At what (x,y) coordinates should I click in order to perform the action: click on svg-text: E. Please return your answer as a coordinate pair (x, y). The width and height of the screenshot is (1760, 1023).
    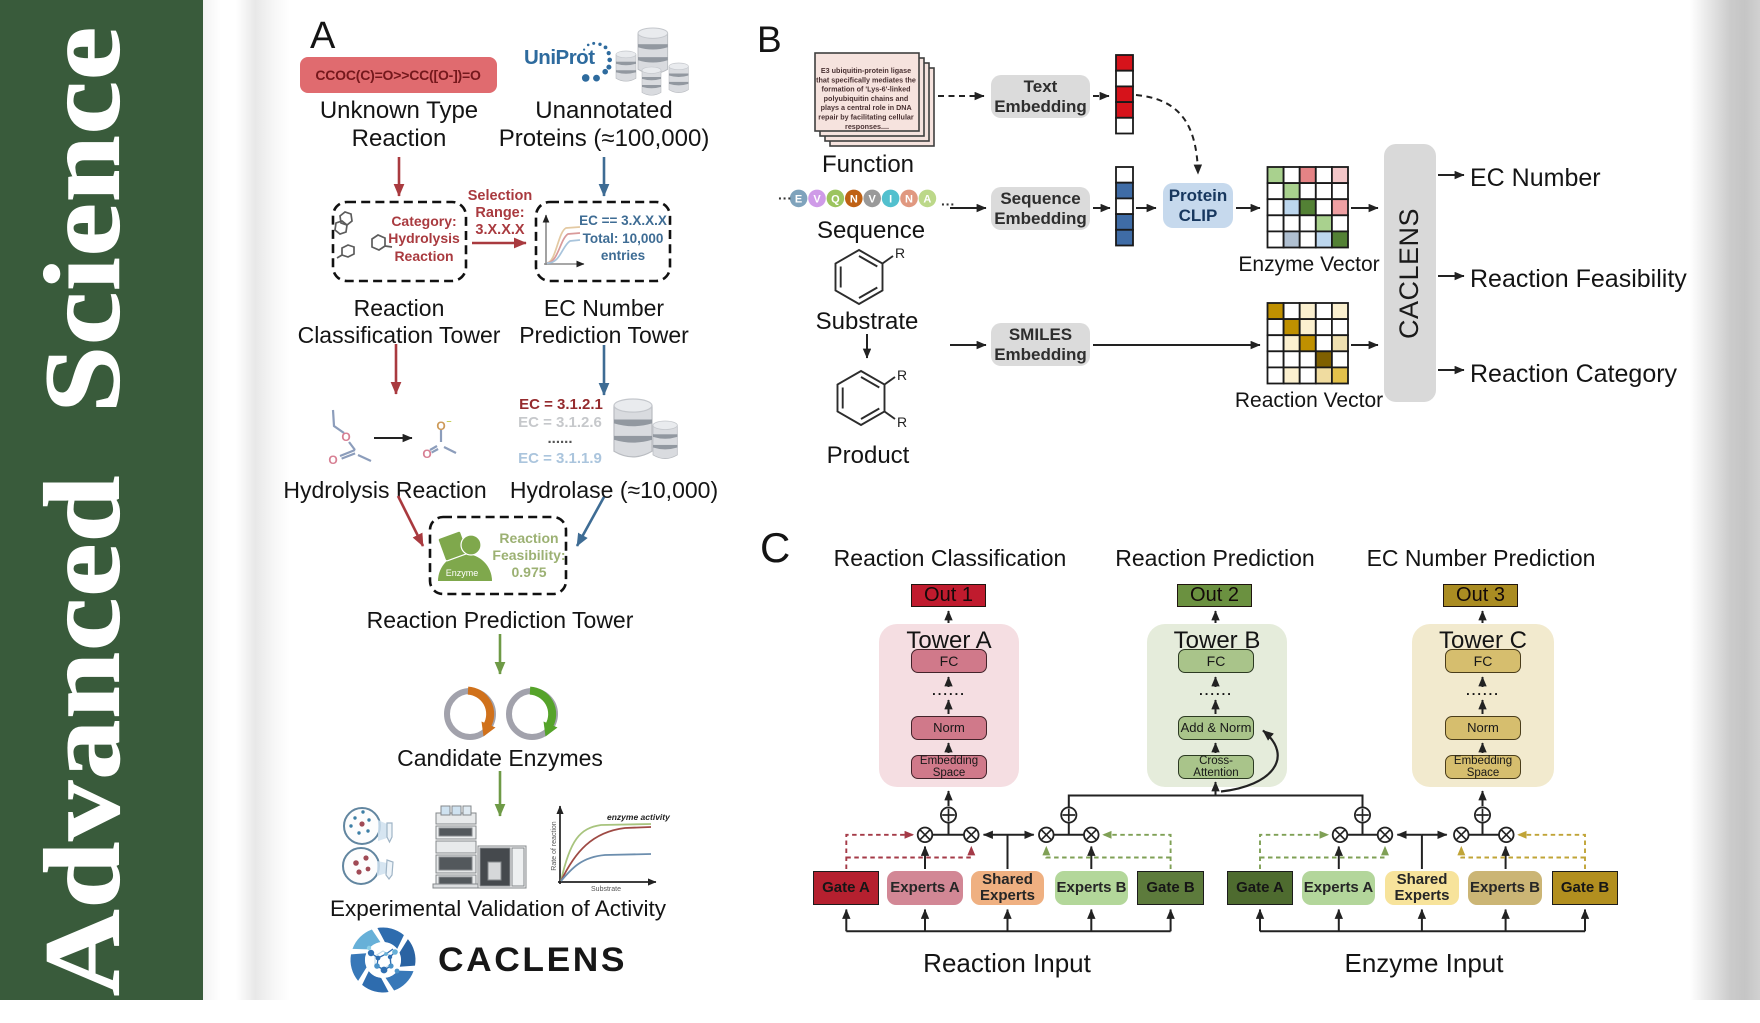
    Looking at the image, I should click on (798, 199).